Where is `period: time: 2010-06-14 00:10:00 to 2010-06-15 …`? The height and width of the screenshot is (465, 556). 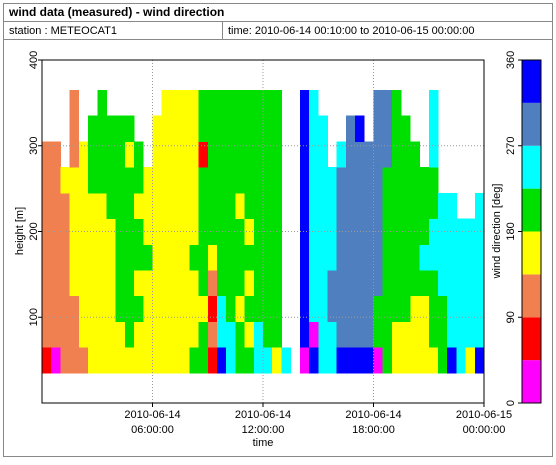
period: time: 2010-06-14 00:10:00 to 2010-06-15 … is located at coordinates (351, 31).